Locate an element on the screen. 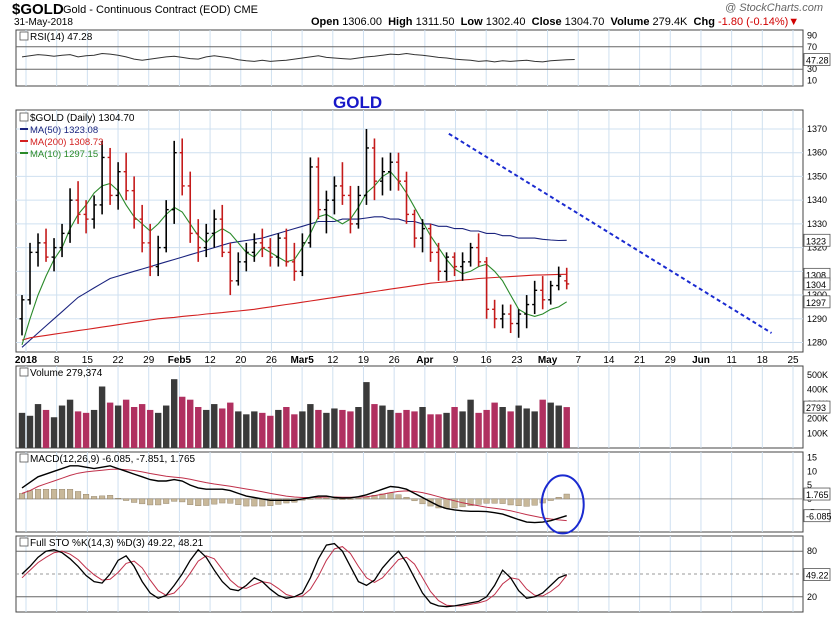 The image size is (831, 622). open-value: 1306.00 is located at coordinates (362, 22).